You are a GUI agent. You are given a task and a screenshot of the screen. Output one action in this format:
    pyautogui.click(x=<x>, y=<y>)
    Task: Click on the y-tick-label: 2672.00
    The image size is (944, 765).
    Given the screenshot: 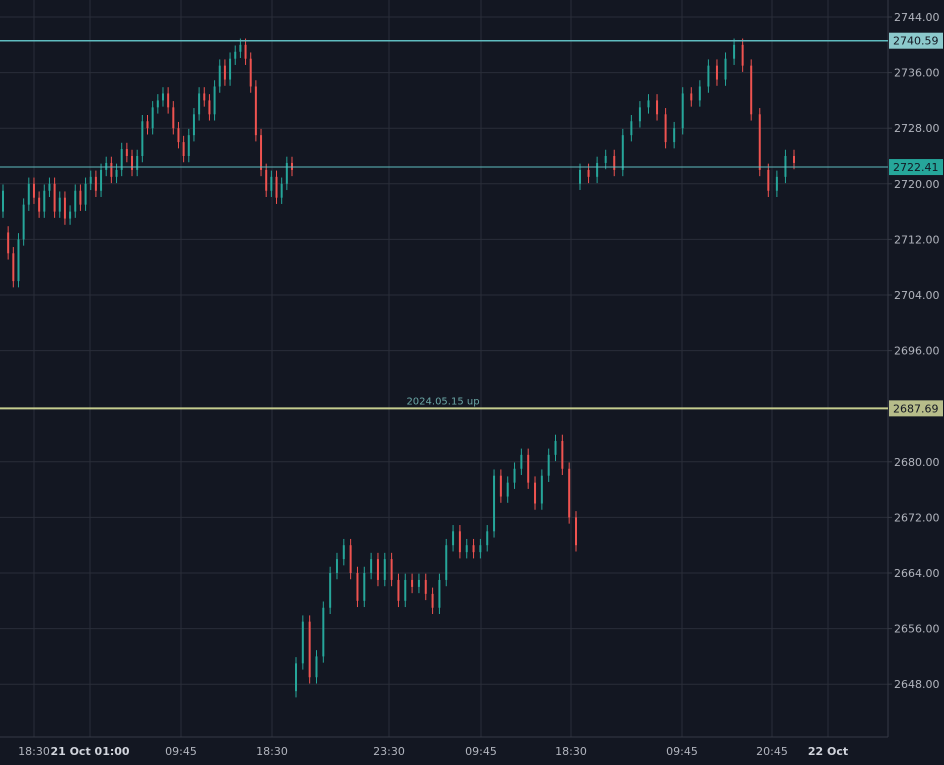 What is the action you would take?
    pyautogui.click(x=917, y=517)
    